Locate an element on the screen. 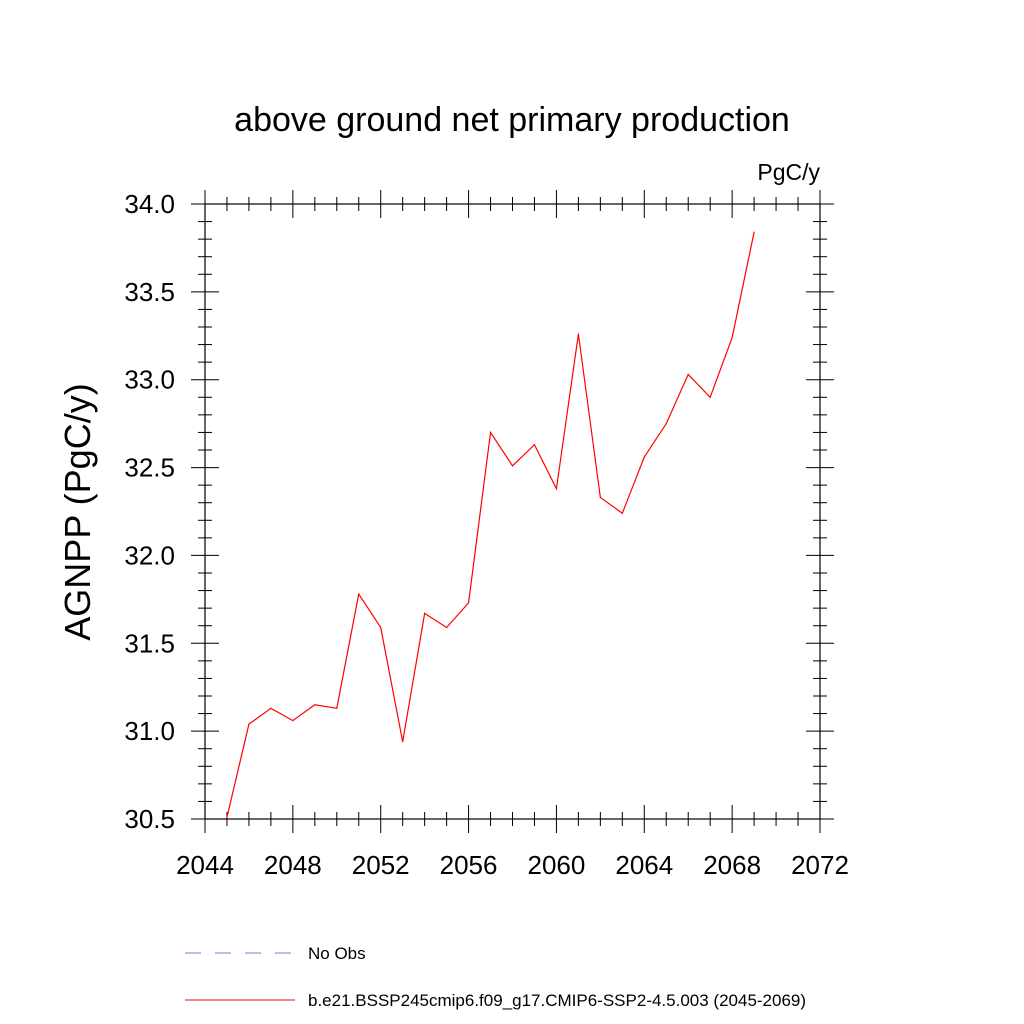 This screenshot has width=1024, height=1024. x-tick-label: 2048 is located at coordinates (293, 865).